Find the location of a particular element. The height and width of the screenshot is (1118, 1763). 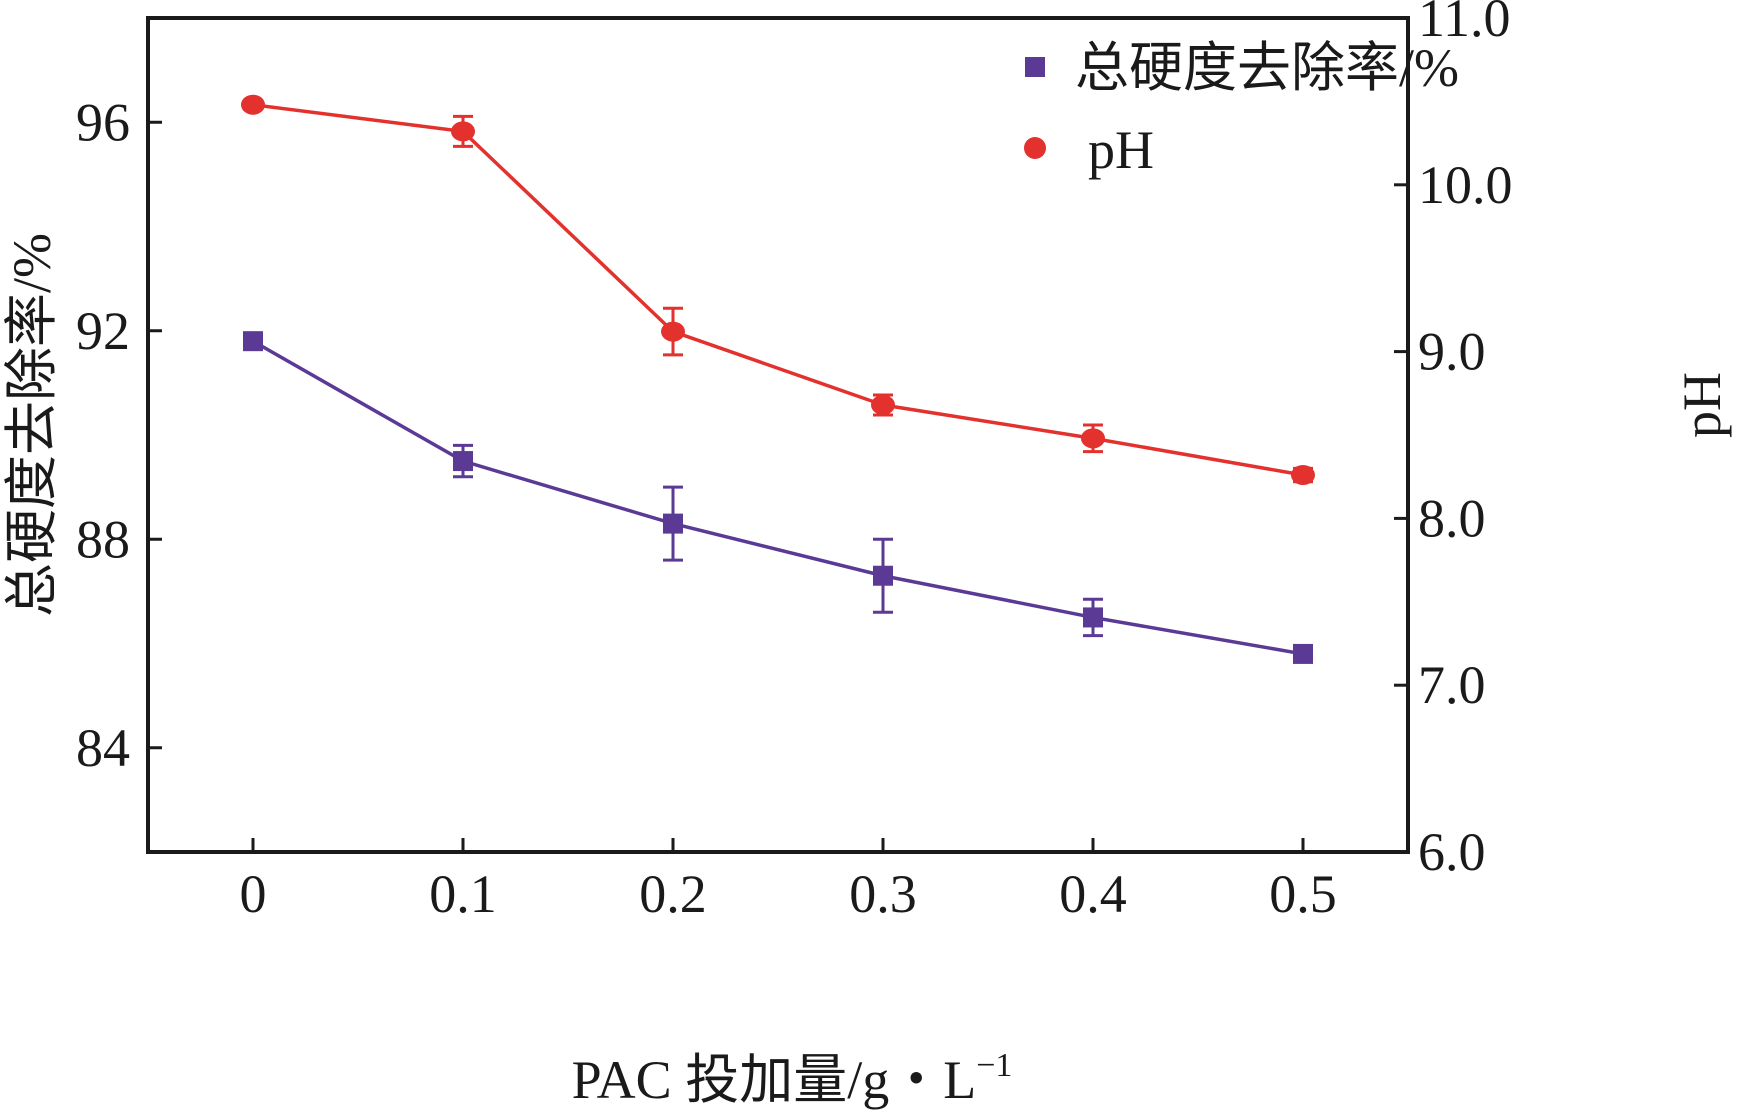

legend-marker-ph is located at coordinates (1035, 148).